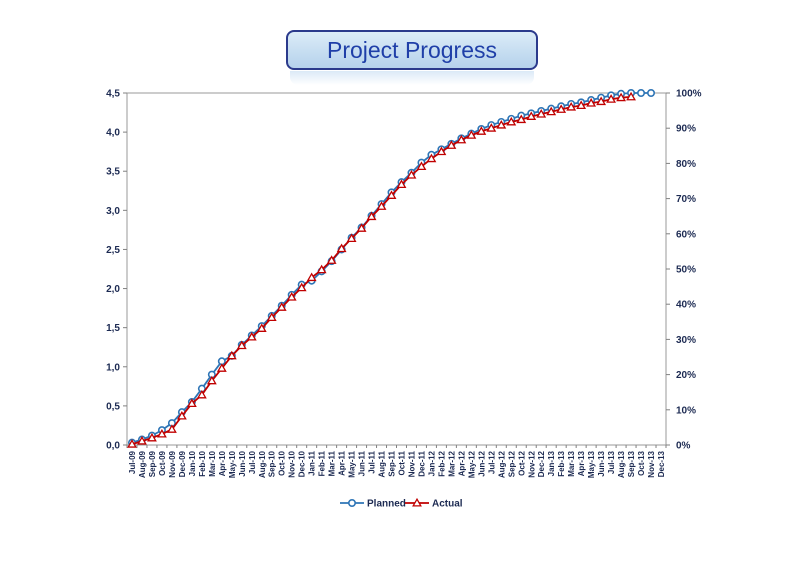 The image size is (800, 566). What do you see at coordinates (132, 462) in the screenshot?
I see `x-tick-label: Jul-09` at bounding box center [132, 462].